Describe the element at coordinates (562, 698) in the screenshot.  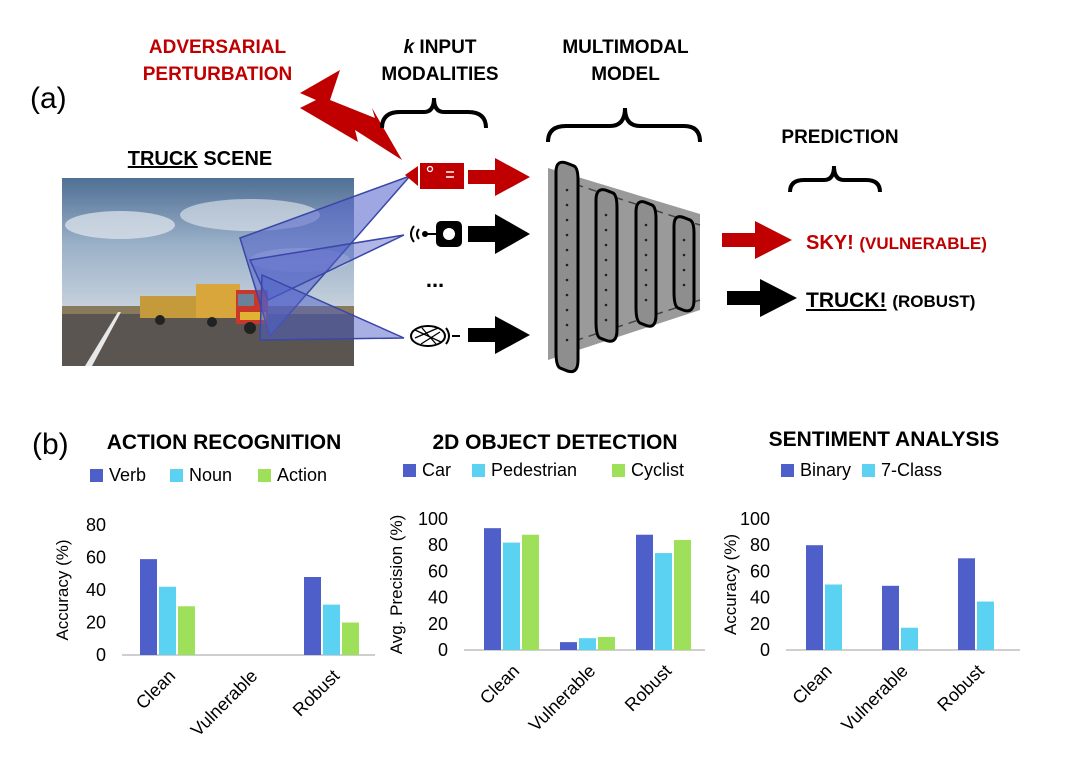
I see `chart-2-category-label: Vulnerable` at that location.